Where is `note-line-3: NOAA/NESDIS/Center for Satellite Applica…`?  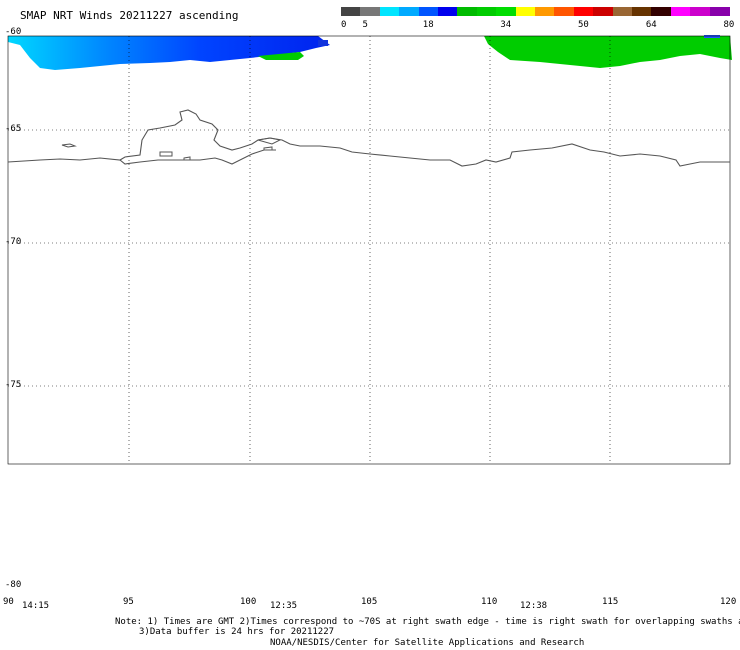 note-line-3: NOAA/NESDIS/Center for Satellite Applica… is located at coordinates (427, 643).